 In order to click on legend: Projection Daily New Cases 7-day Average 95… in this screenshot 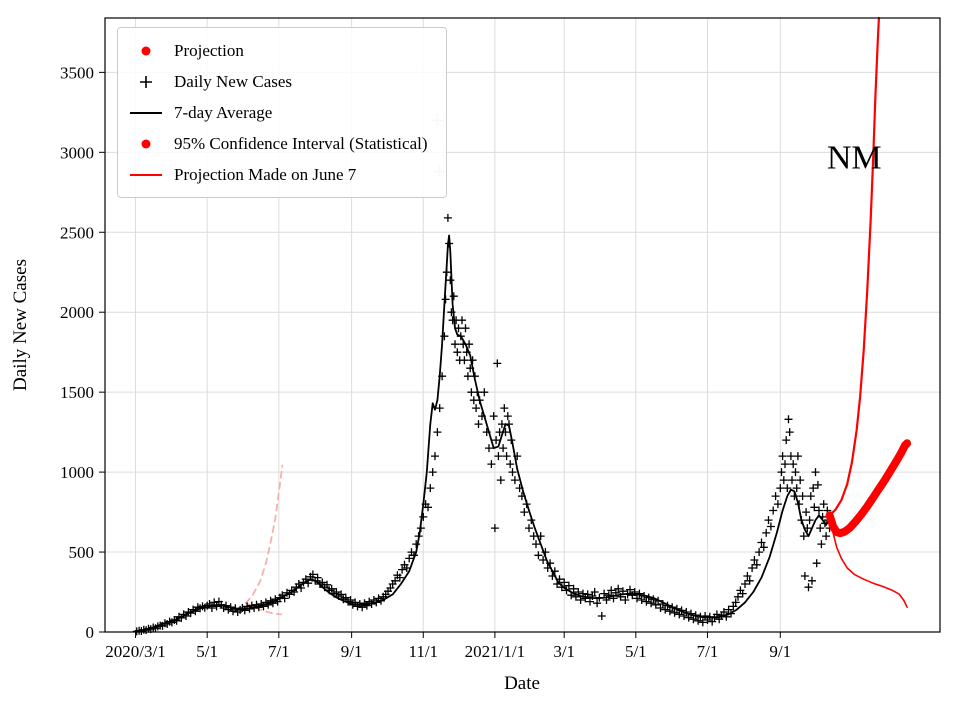, I will do `click(282, 112)`.